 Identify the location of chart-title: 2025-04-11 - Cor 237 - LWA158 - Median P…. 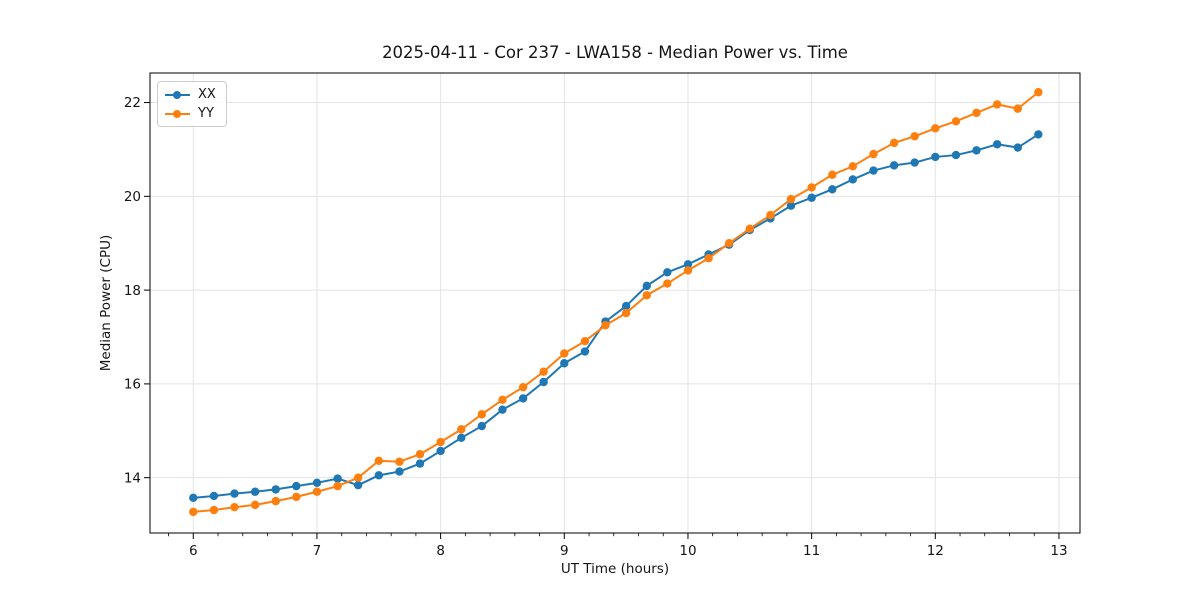
(615, 52).